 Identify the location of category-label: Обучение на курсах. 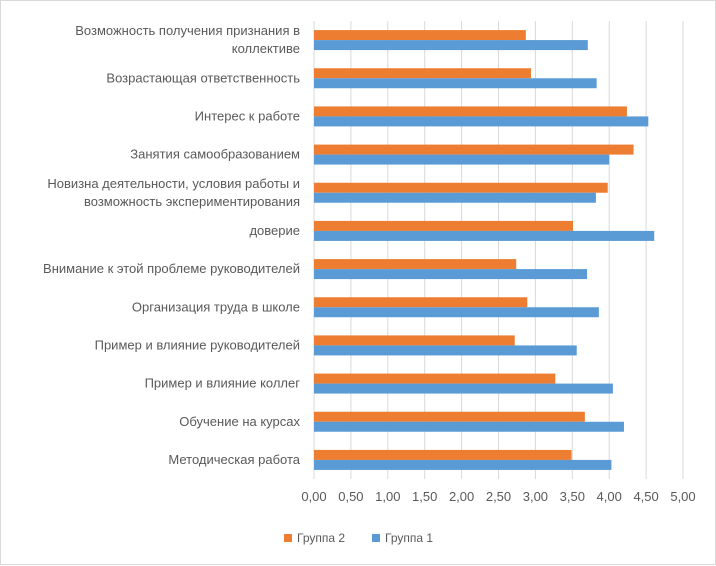
(239, 421).